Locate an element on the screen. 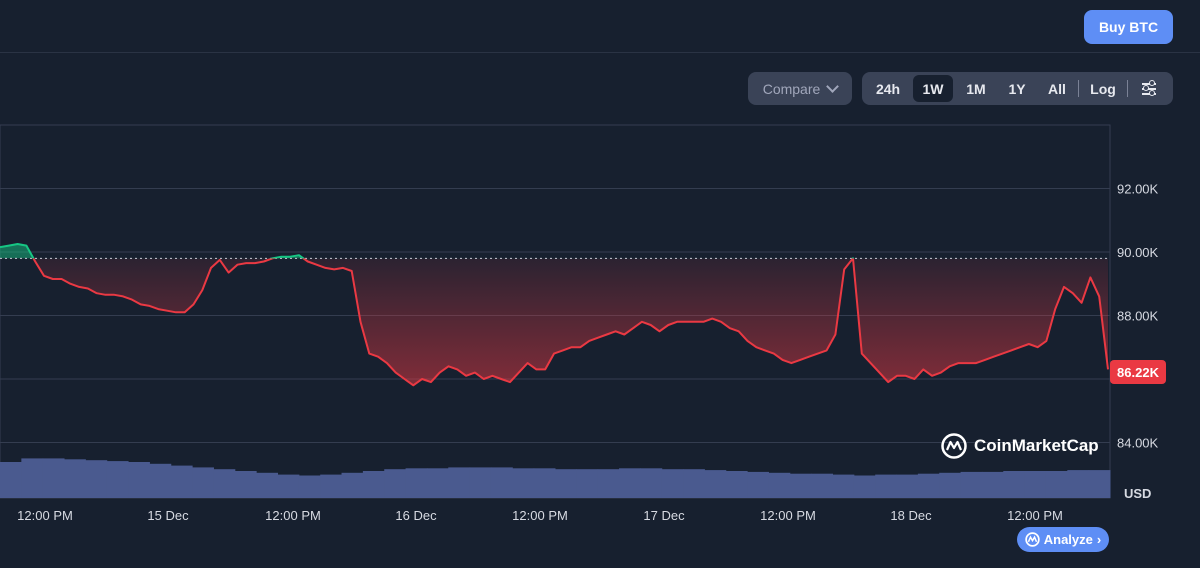 The width and height of the screenshot is (1200, 568). settings-sliders-icon is located at coordinates (1149, 88).